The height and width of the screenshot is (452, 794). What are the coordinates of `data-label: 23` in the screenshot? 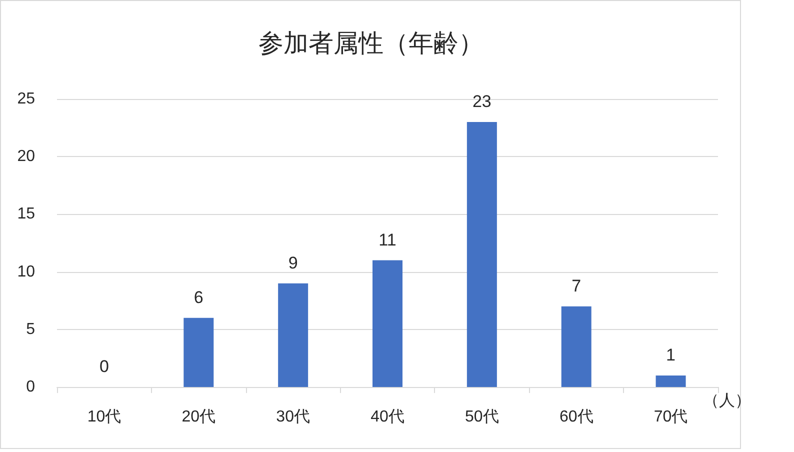 It's located at (482, 102).